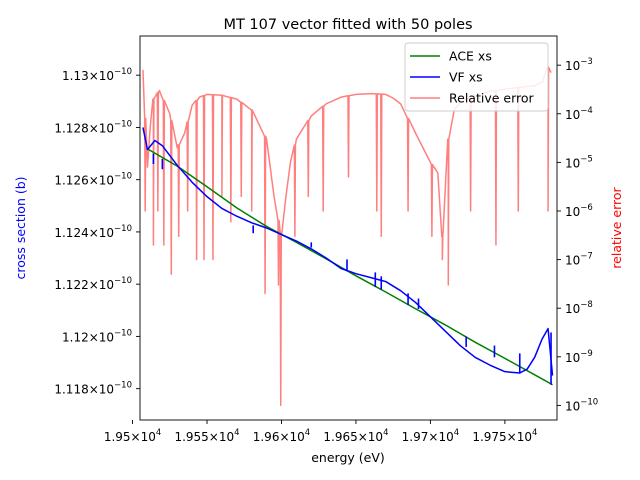  I want to click on y-tick-label: 1.118×10⁻¹⁰, so click(93, 389).